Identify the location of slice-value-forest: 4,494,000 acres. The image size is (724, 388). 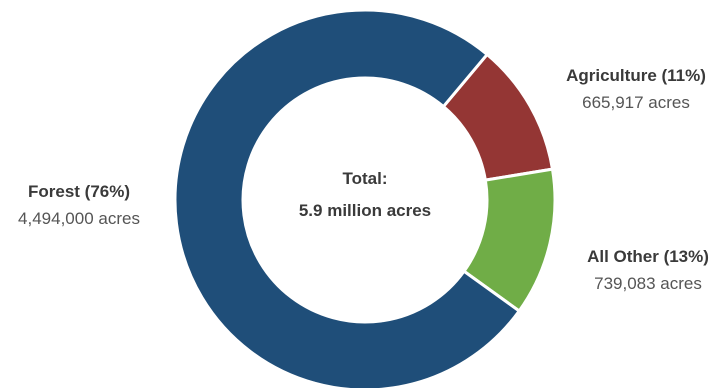
(79, 218).